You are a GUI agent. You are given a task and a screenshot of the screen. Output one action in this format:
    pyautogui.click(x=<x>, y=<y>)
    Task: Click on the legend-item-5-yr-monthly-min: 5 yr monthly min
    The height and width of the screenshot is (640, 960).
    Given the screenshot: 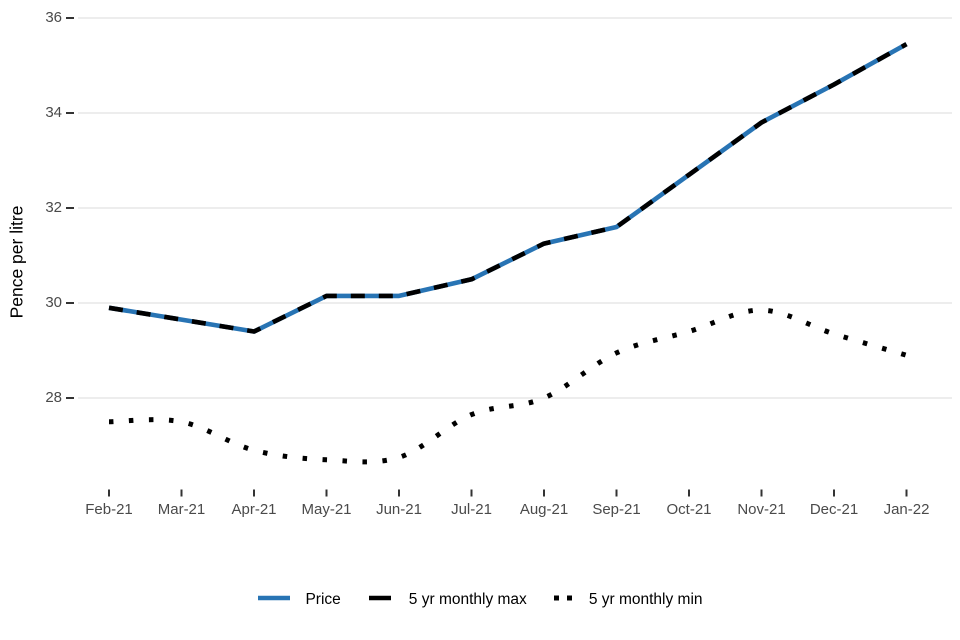 What is the action you would take?
    pyautogui.click(x=627, y=600)
    